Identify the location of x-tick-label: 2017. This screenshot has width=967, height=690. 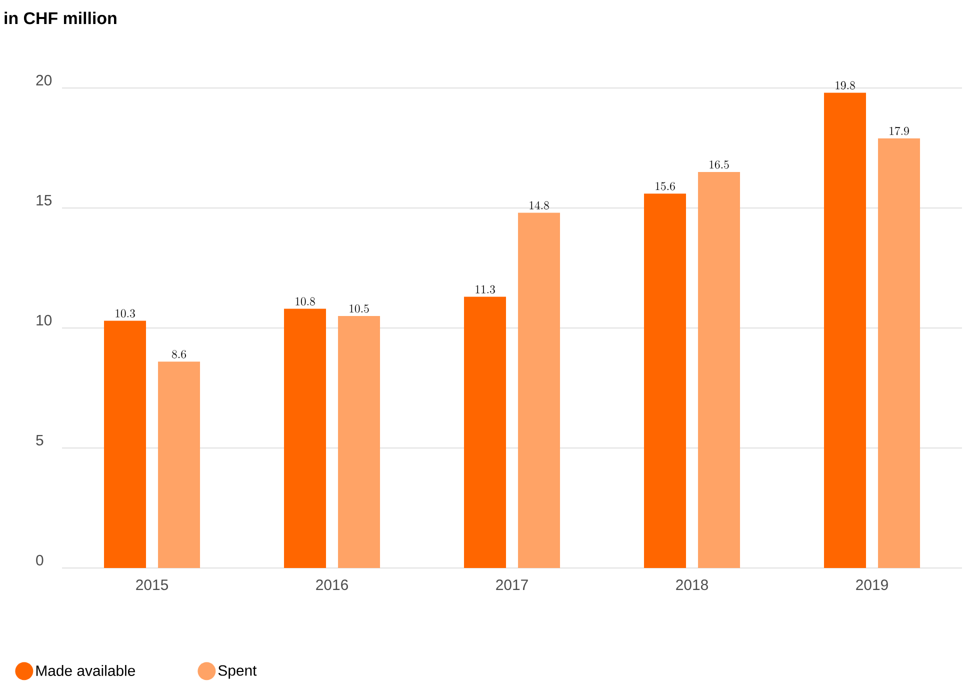
(512, 585).